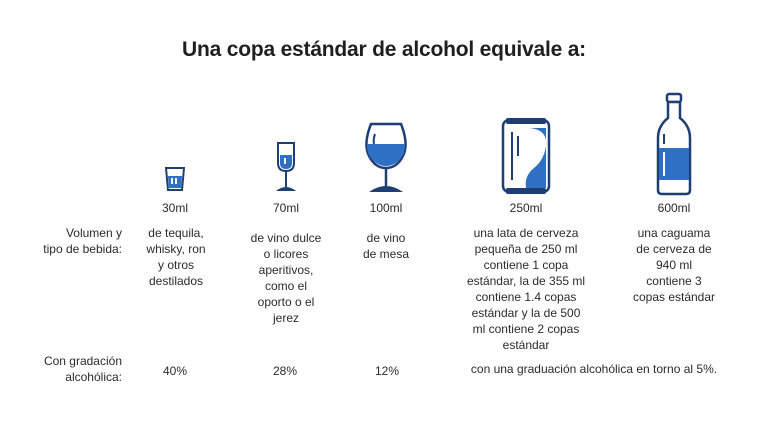  Describe the element at coordinates (386, 254) in the screenshot. I see `desc-line: de mesa` at that location.